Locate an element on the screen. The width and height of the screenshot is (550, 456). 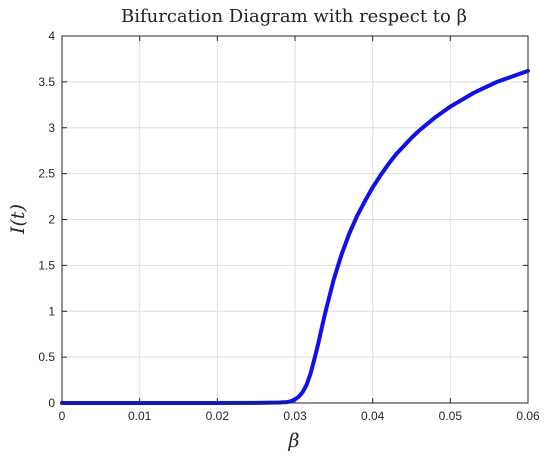
x-tick-label: 0.02 is located at coordinates (218, 416).